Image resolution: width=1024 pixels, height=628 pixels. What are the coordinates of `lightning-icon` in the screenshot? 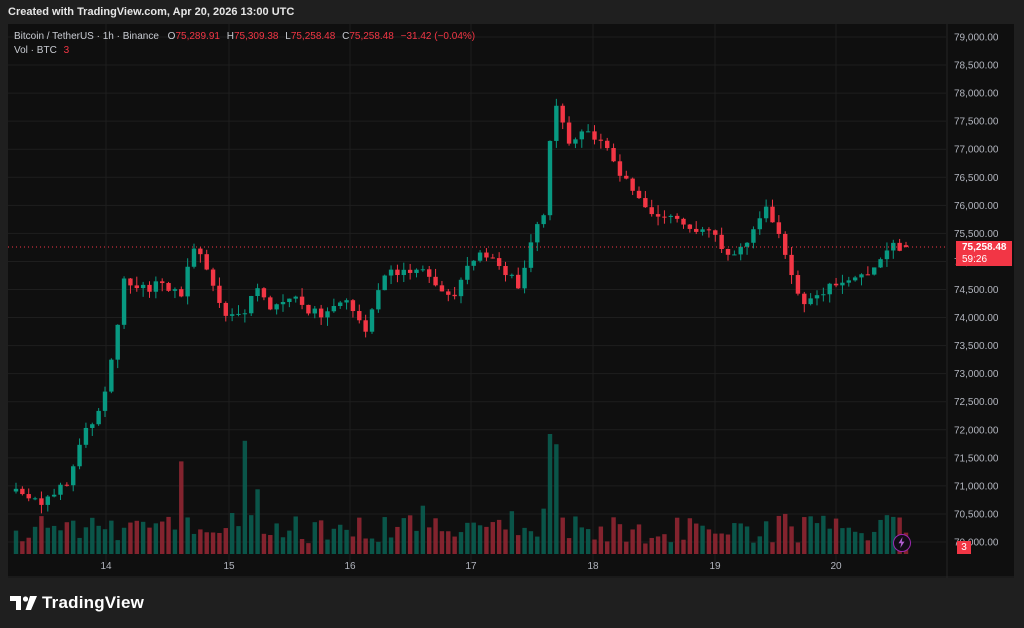 It's located at (902, 543).